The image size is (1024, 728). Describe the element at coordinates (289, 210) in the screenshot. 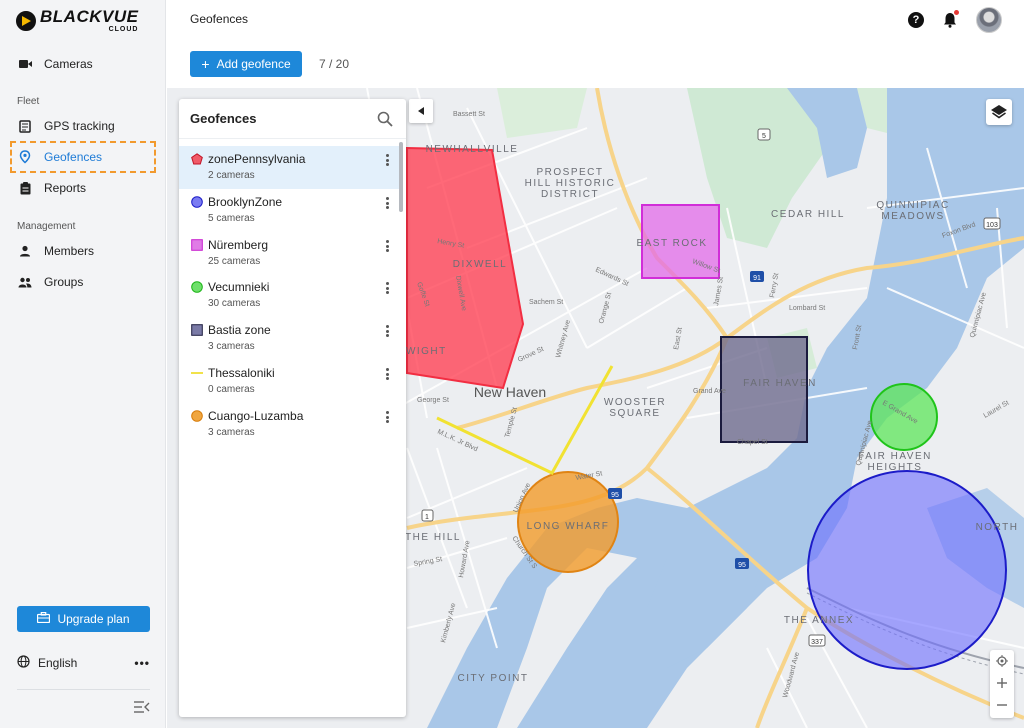

I see `geofence-list-item: BrooklynZone 5 cameras` at that location.